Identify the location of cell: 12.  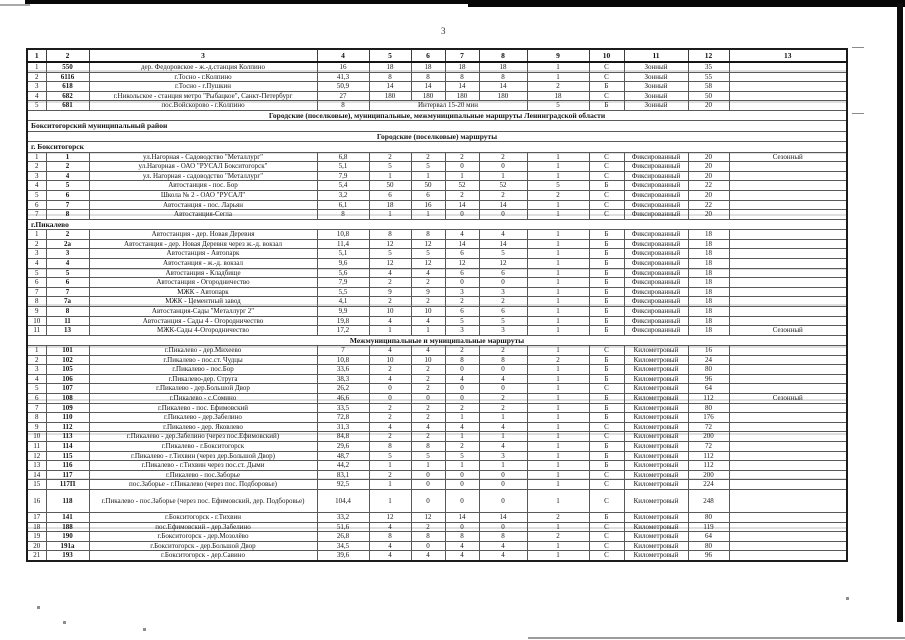
(390, 244).